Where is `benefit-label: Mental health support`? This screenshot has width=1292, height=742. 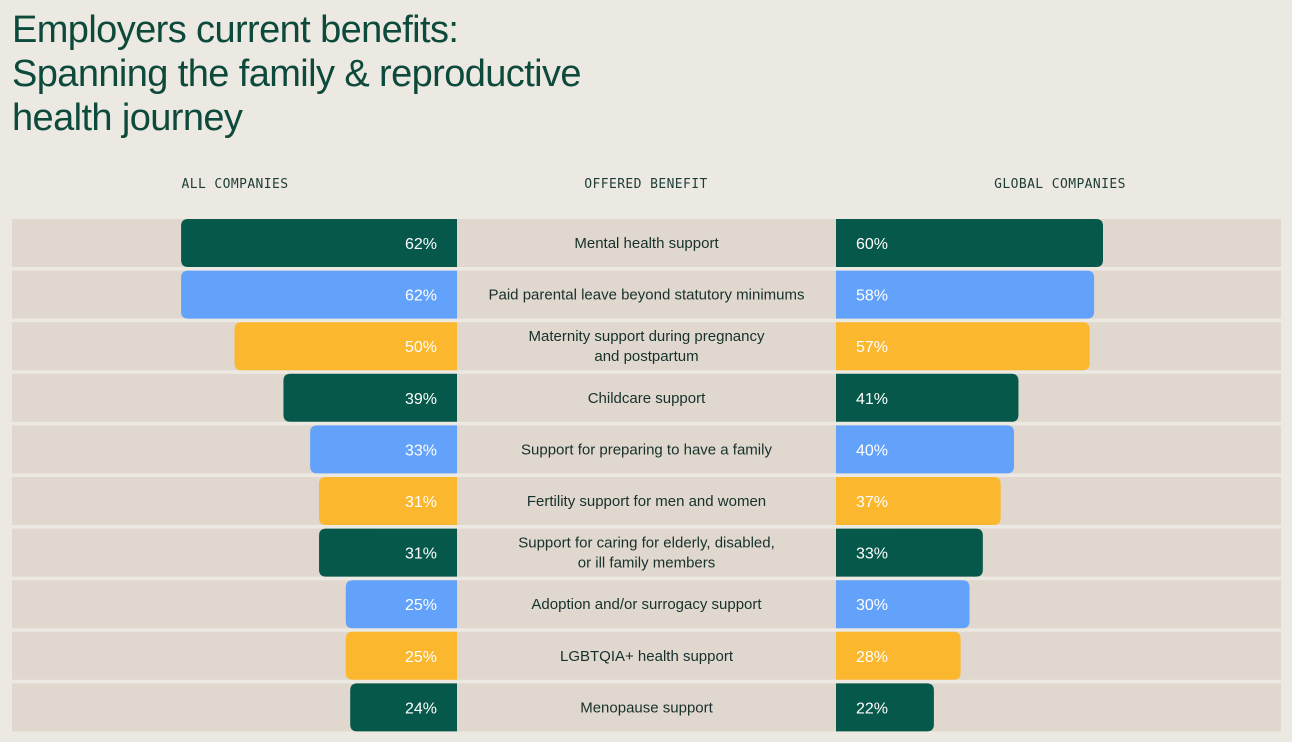 benefit-label: Mental health support is located at coordinates (646, 243).